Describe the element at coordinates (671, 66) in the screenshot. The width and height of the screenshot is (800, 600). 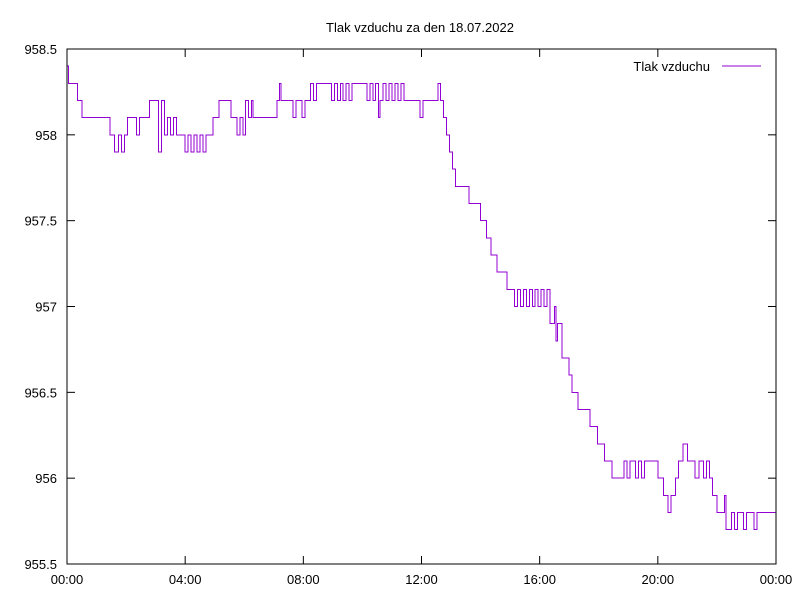
I see `legend-label: Tlak vzduchu` at that location.